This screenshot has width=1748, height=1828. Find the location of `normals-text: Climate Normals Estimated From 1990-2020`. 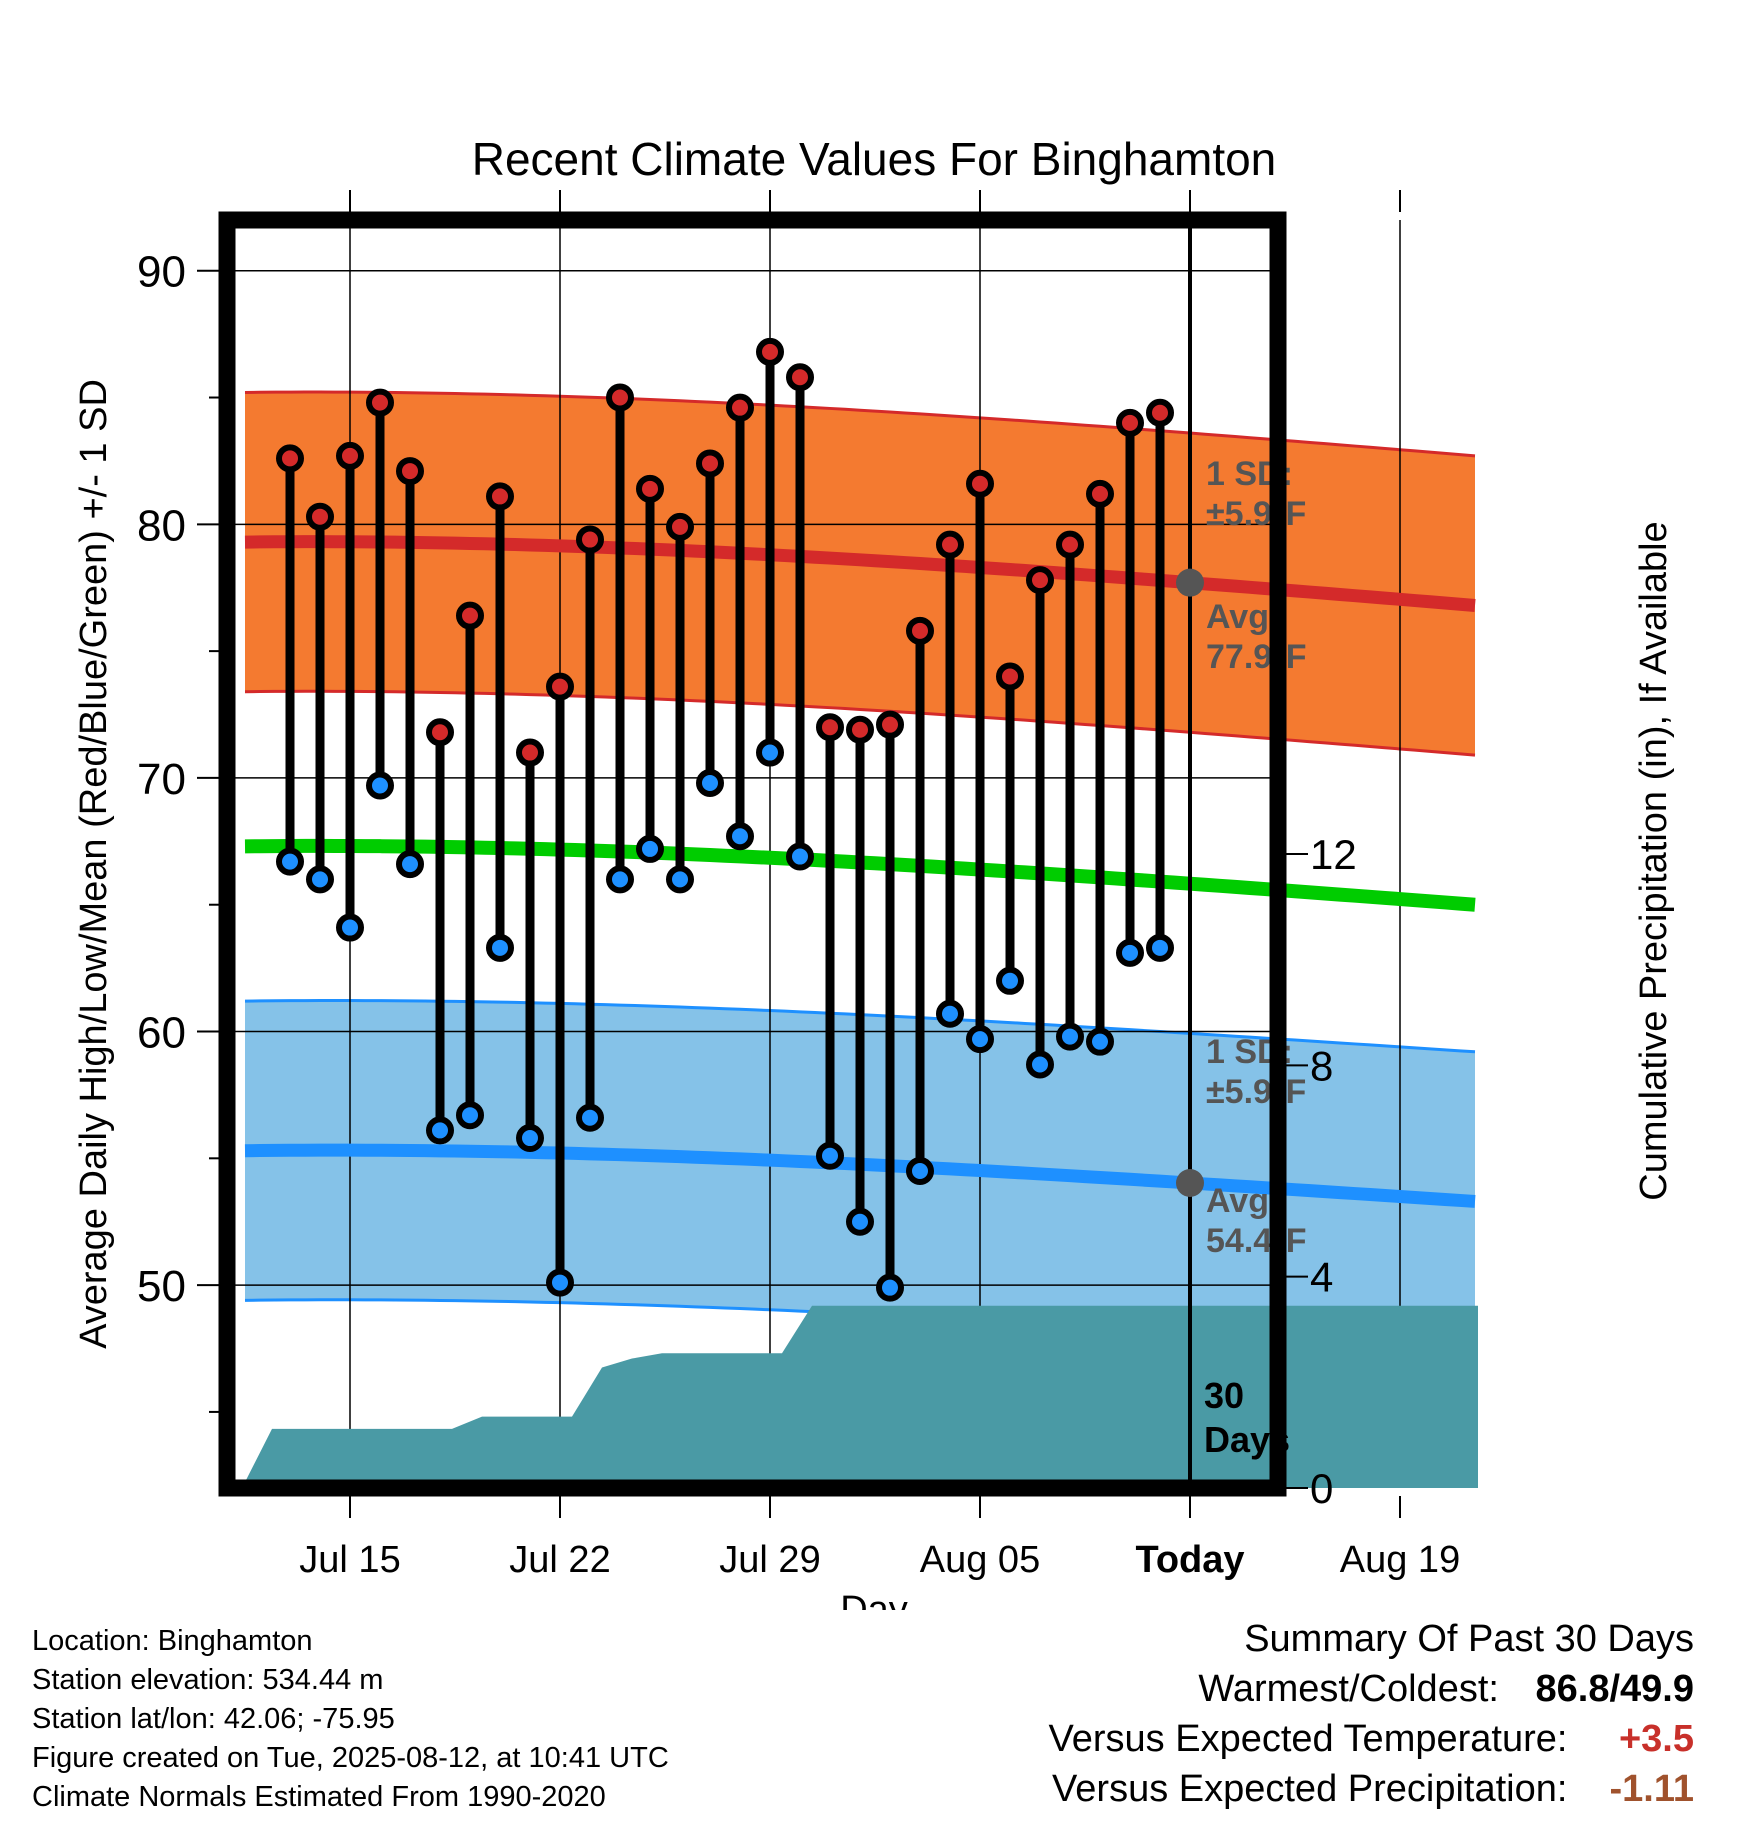

normals-text: Climate Normals Estimated From 1990-2020 is located at coordinates (319, 1797).